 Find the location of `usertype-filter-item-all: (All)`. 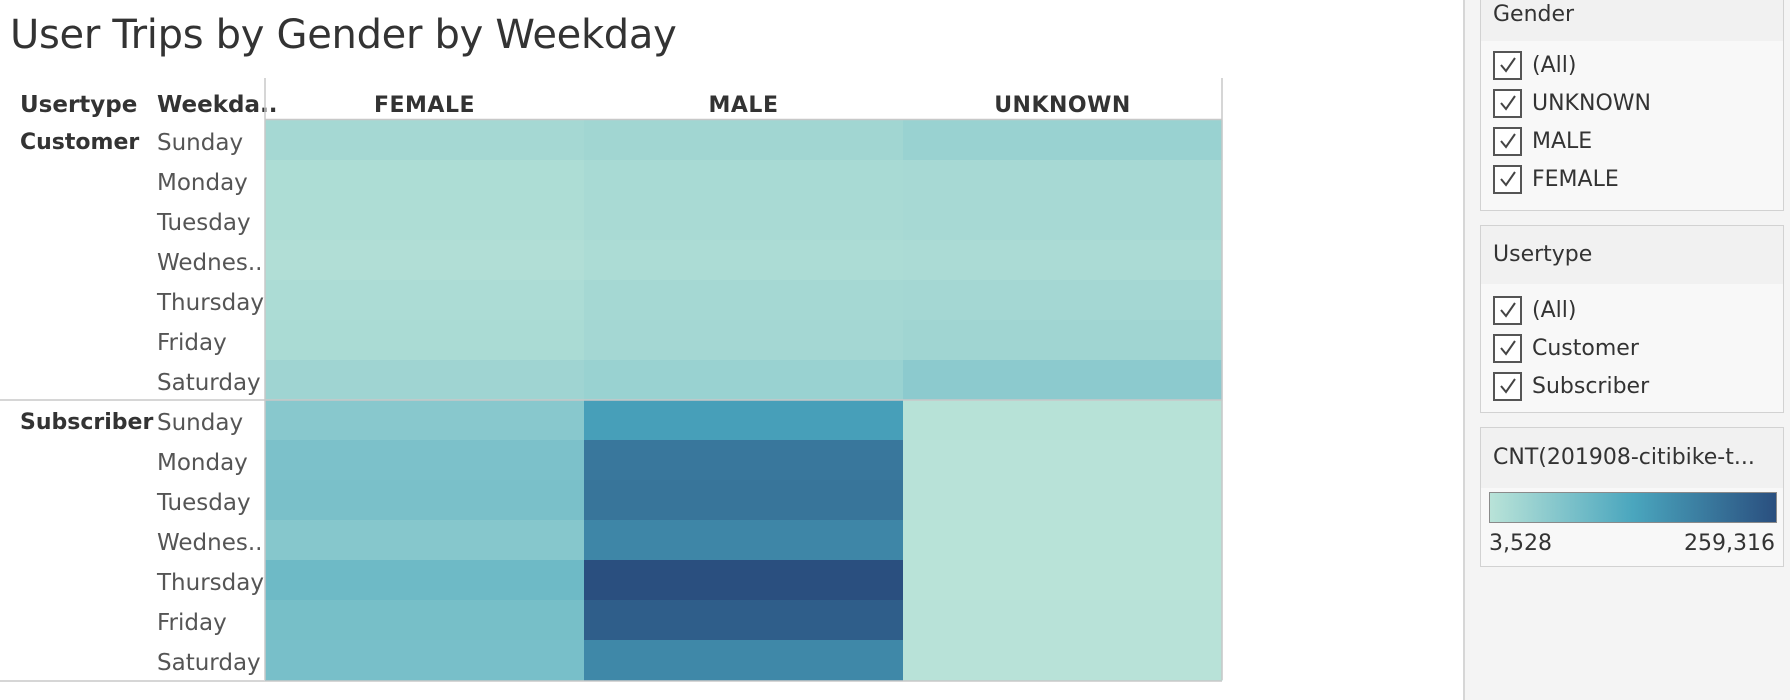

usertype-filter-item-all: (All) is located at coordinates (1534, 310).